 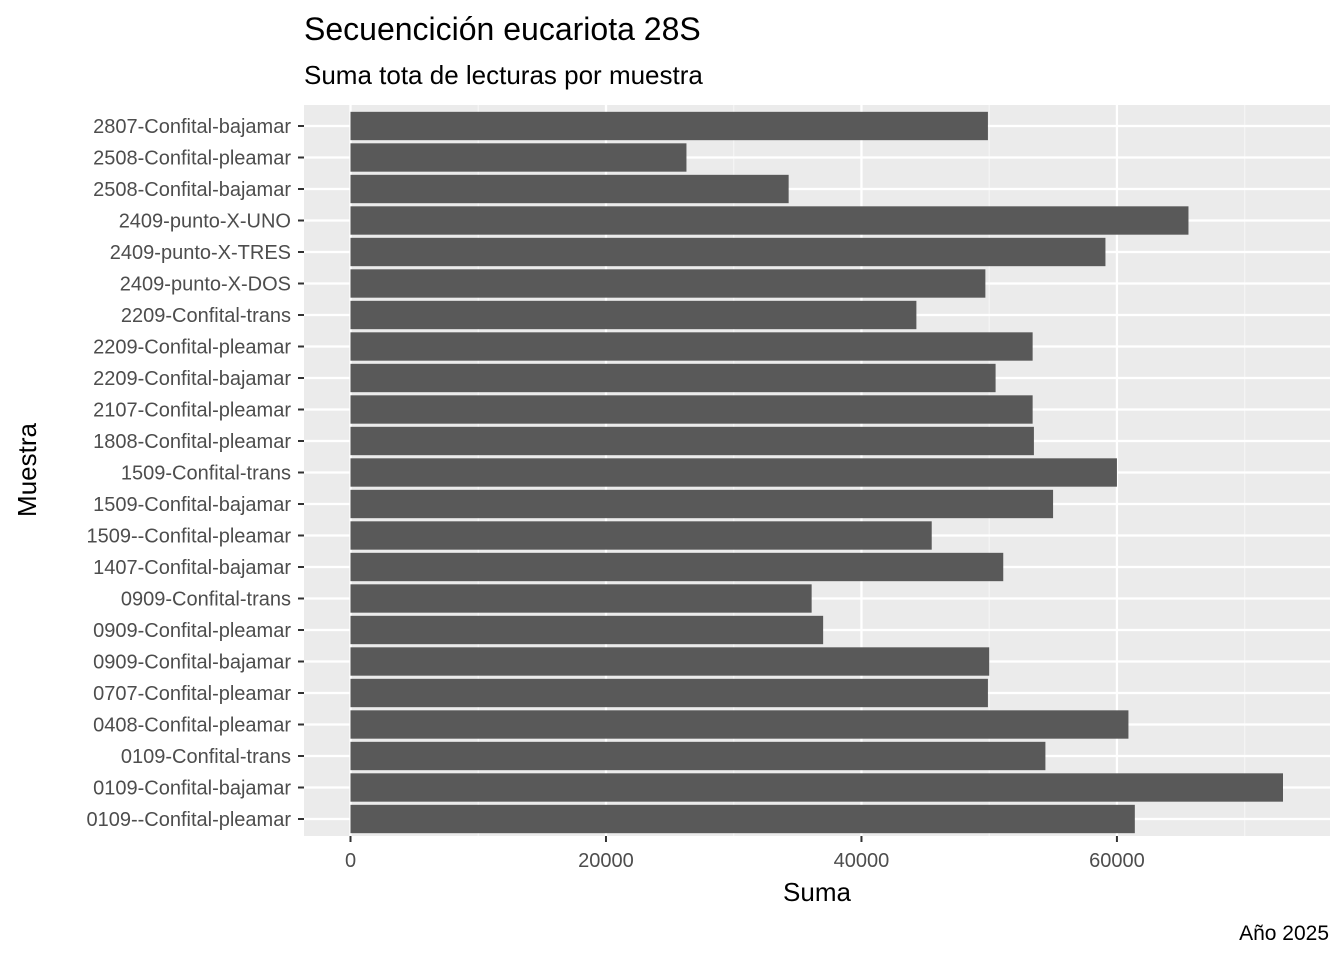 I want to click on y-tick-label: 1509-Confital-bajamar, so click(x=192, y=505).